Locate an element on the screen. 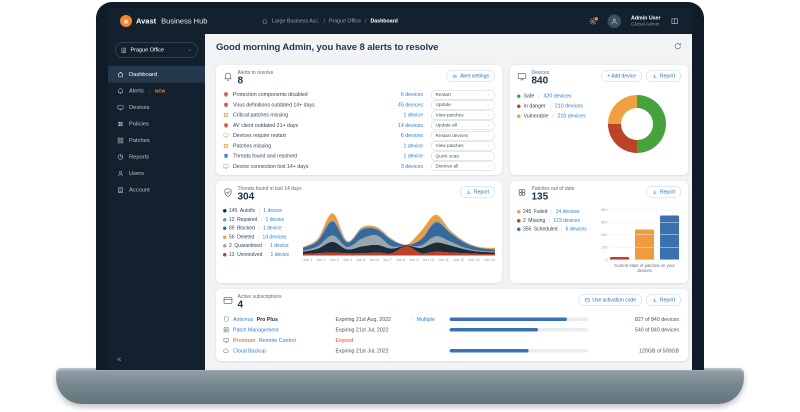 The height and width of the screenshot is (412, 800). x-tick-label: Jun 1 is located at coordinates (308, 260).